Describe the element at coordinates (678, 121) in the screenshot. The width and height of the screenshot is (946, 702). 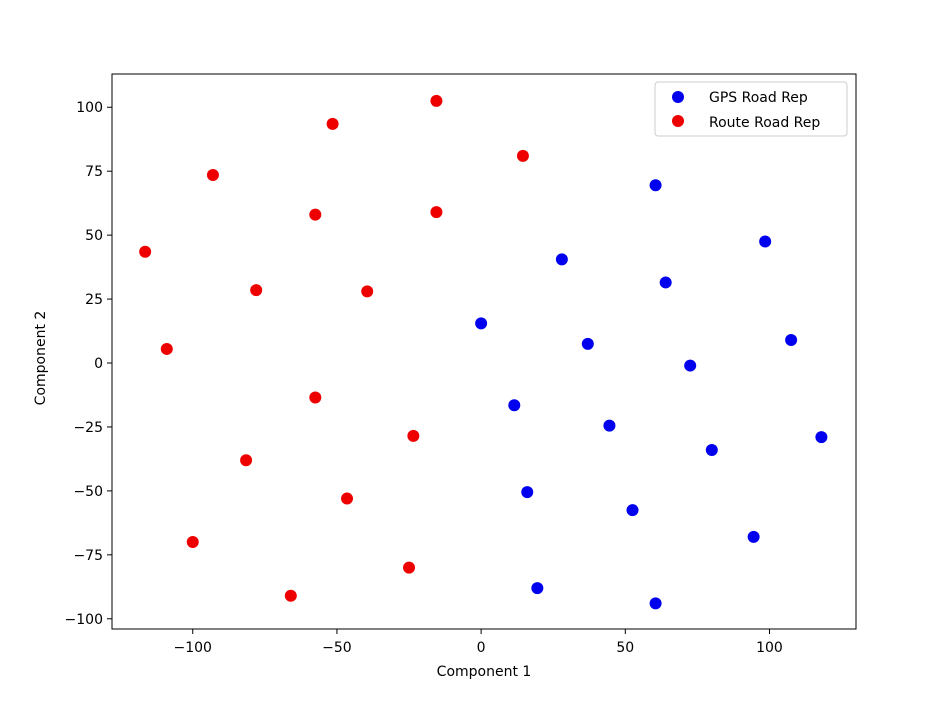
I see `legend-marker-route-road-rep` at that location.